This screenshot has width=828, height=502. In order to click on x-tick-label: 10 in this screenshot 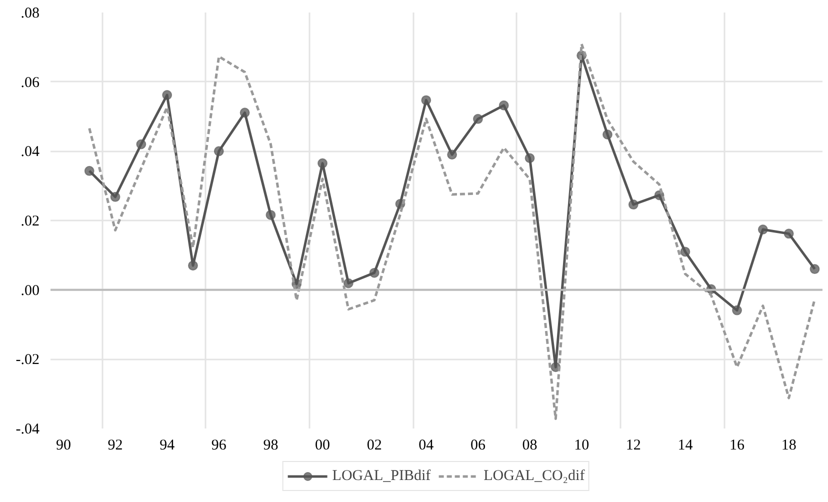, I will do `click(582, 446)`.